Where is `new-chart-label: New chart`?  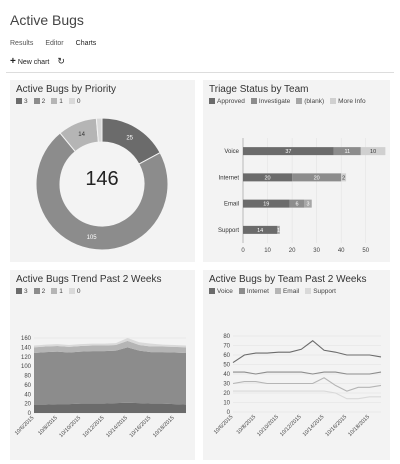
new-chart-label: New chart is located at coordinates (33, 62).